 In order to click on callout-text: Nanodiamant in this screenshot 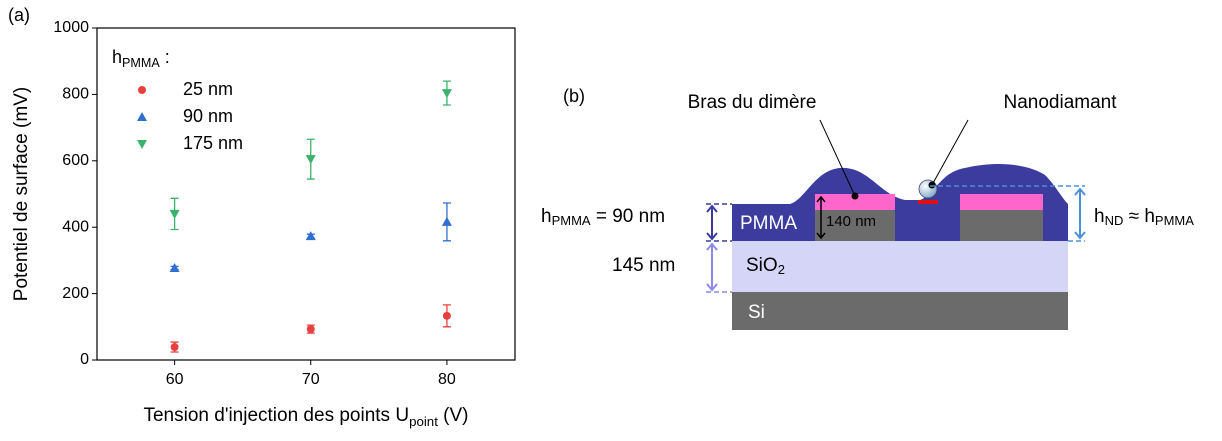, I will do `click(1060, 102)`.